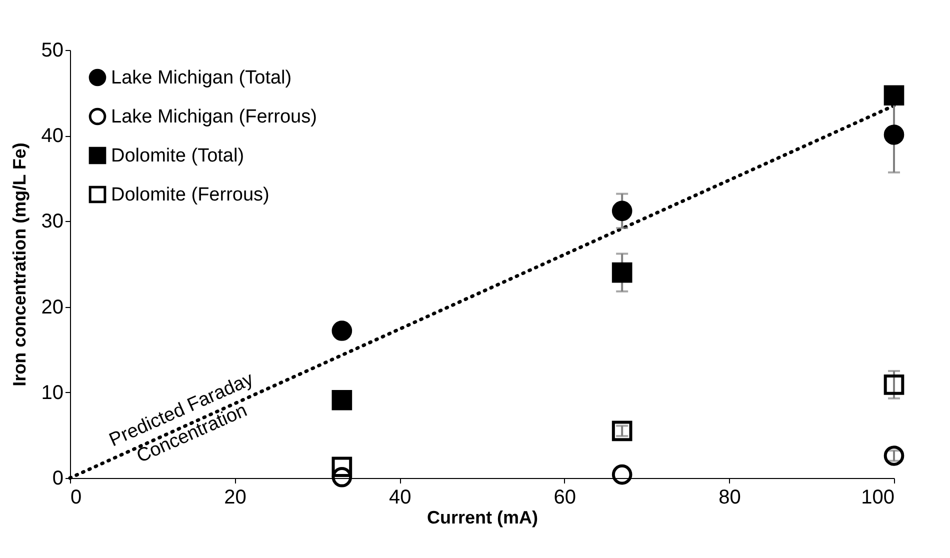  I want to click on y-tick-label: 0, so click(58, 479).